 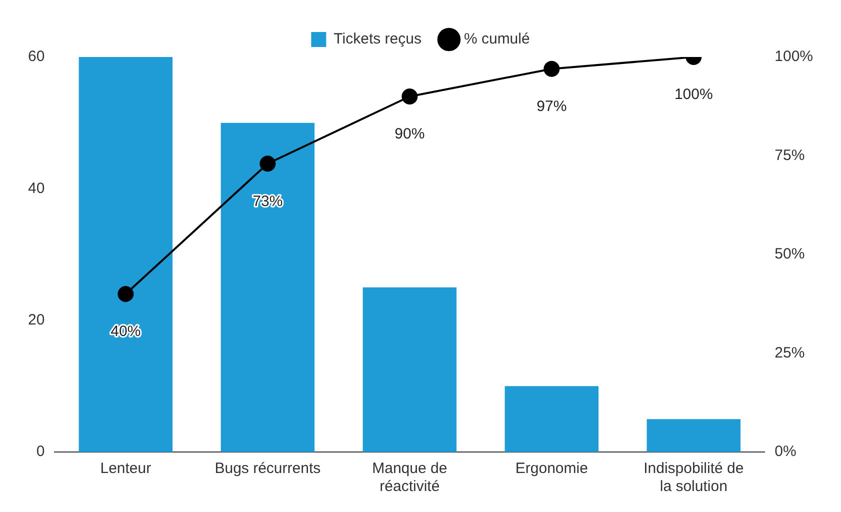 What do you see at coordinates (36, 188) in the screenshot?
I see `y-tick-label: 40` at bounding box center [36, 188].